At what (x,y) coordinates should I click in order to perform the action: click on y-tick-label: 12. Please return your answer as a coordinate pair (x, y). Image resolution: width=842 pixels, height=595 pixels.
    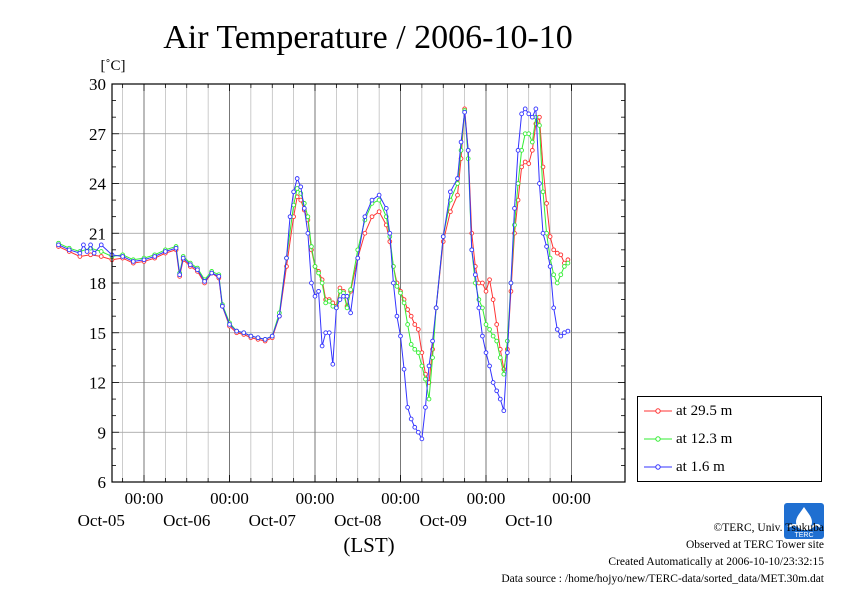
    Looking at the image, I should click on (97, 383).